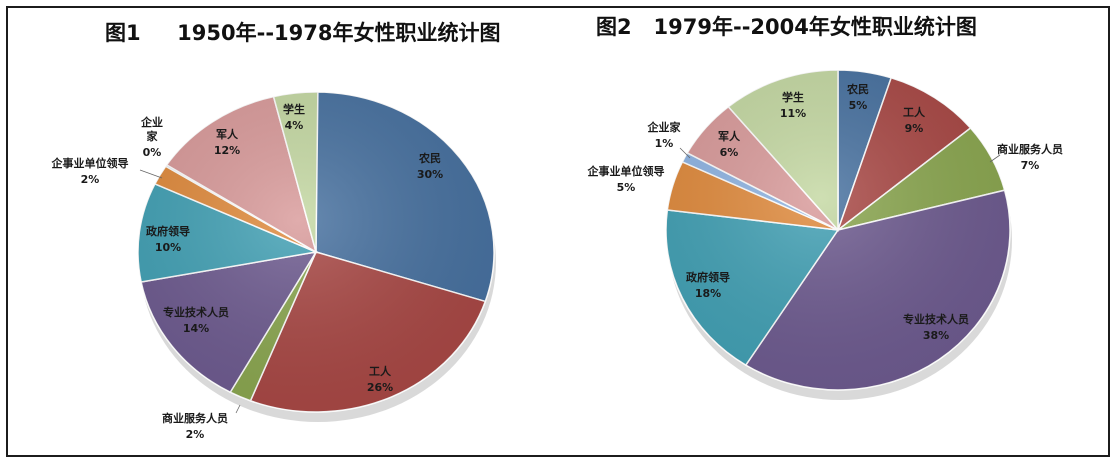  What do you see at coordinates (664, 127) in the screenshot?
I see `slice-name: 企业家` at bounding box center [664, 127].